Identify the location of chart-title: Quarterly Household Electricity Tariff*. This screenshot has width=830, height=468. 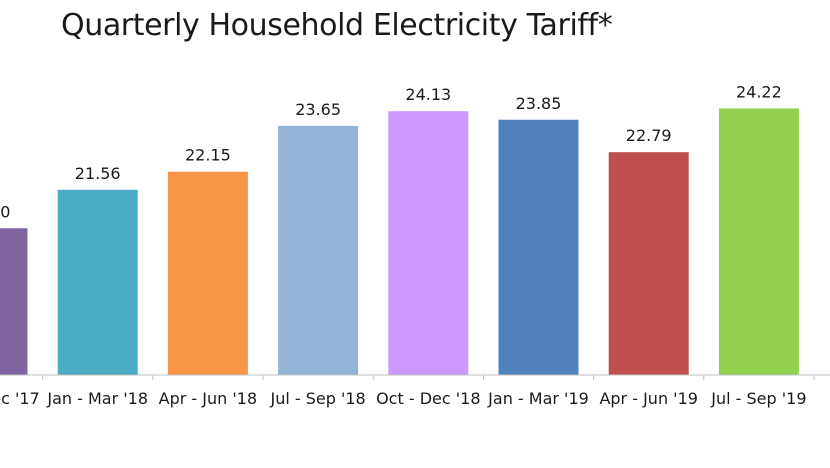
(337, 25).